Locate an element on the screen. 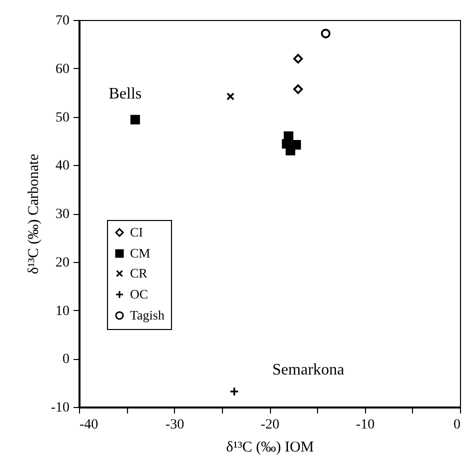 The height and width of the screenshot is (473, 465). y-tick-label: -10 is located at coordinates (60, 408).